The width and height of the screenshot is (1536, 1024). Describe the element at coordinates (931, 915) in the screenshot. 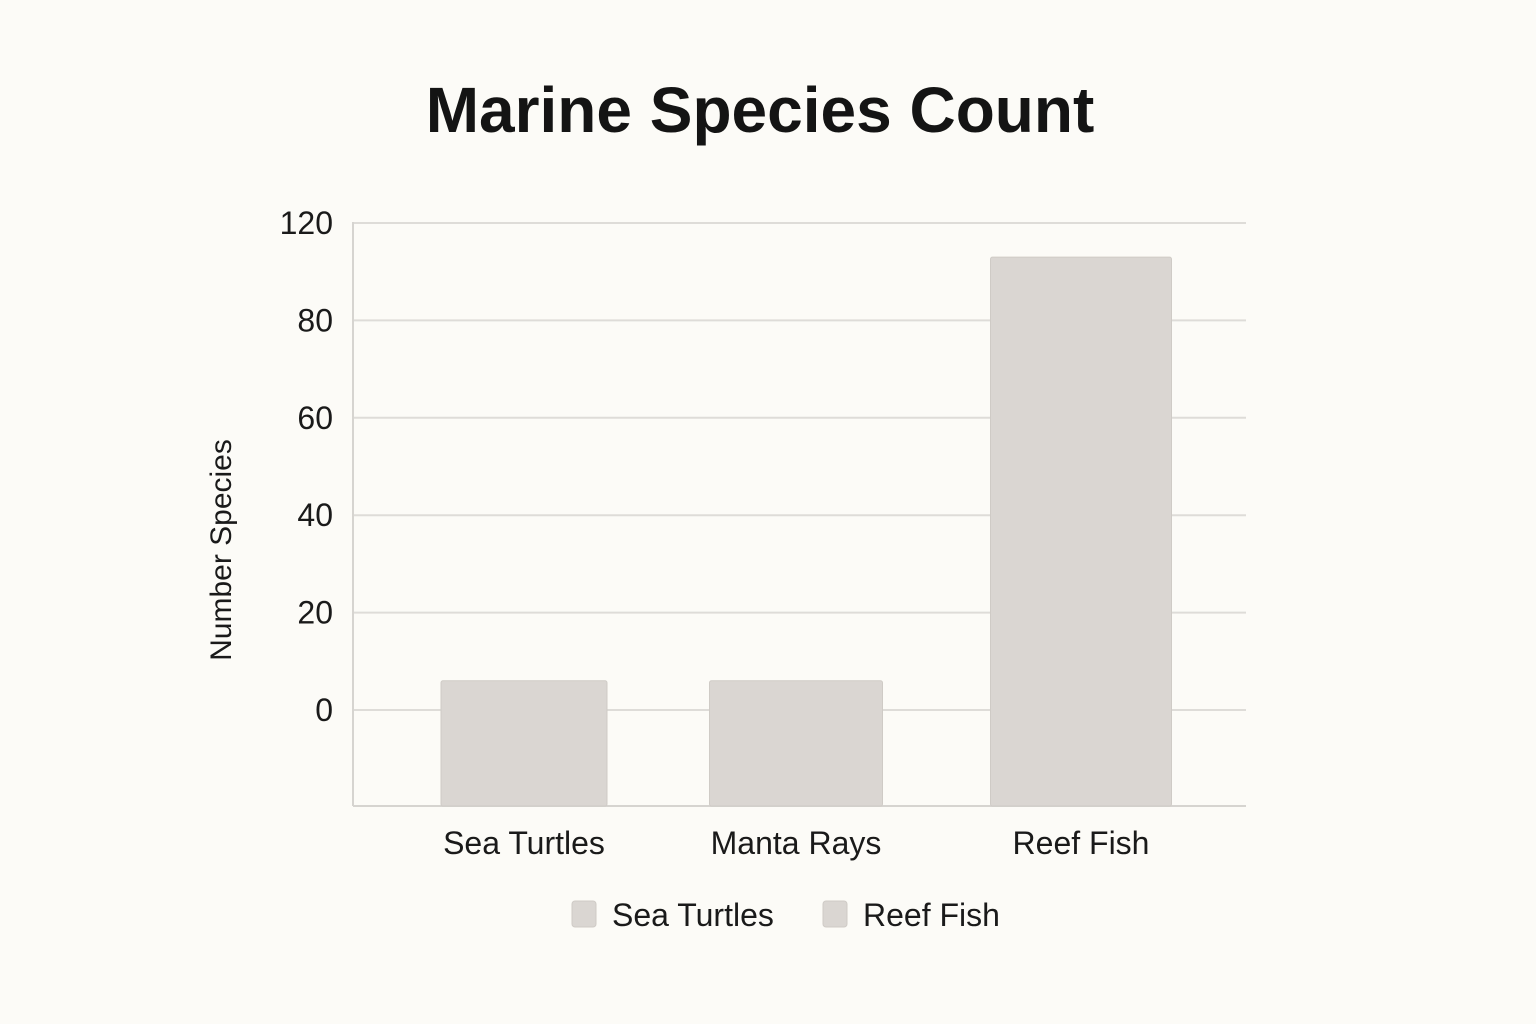

I see `legend-label: Reef Fish` at that location.